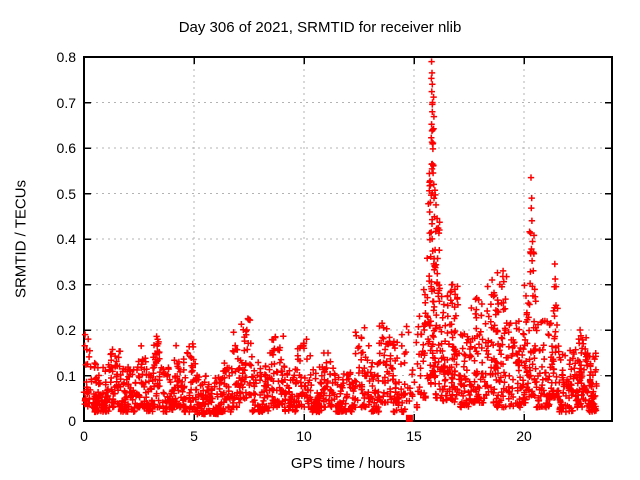  I want to click on data-gap-marker, so click(409, 418).